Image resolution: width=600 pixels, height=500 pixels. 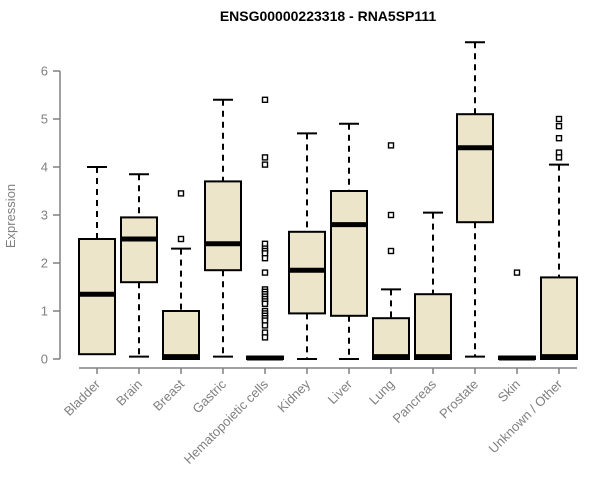 I want to click on y-tick-label: 4, so click(x=44, y=167).